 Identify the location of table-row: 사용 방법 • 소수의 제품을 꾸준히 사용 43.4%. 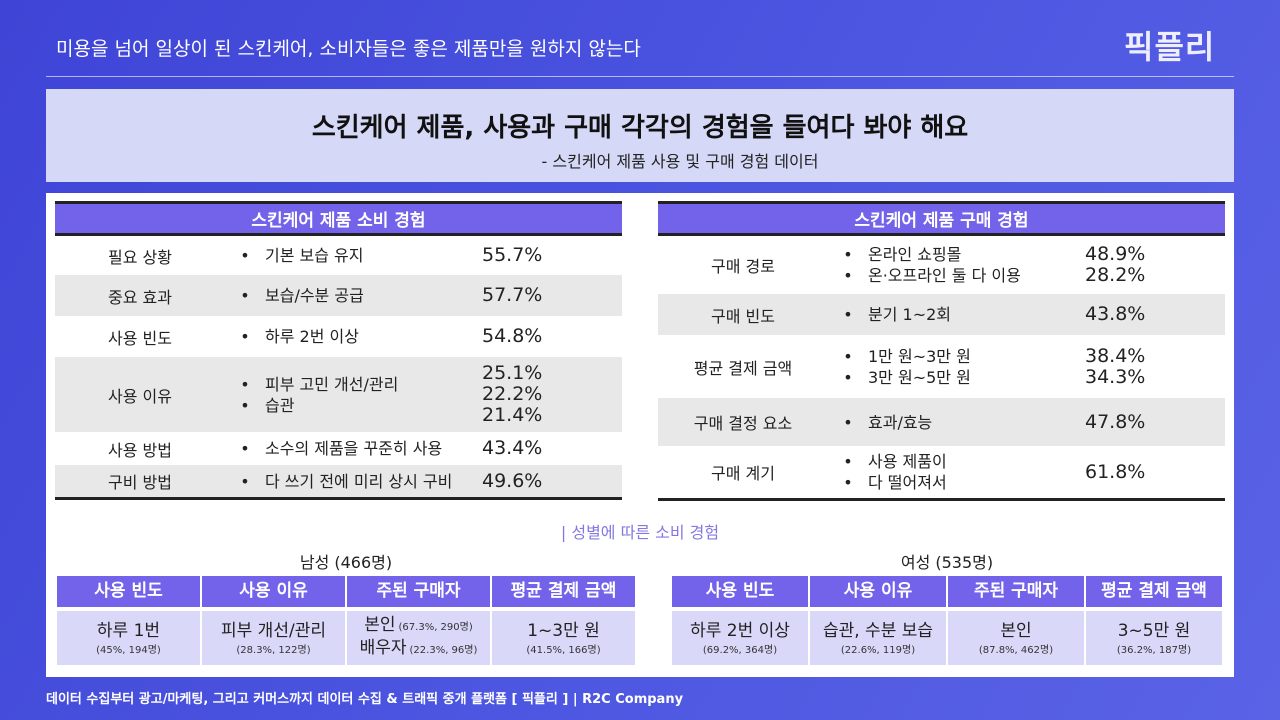
(338, 448).